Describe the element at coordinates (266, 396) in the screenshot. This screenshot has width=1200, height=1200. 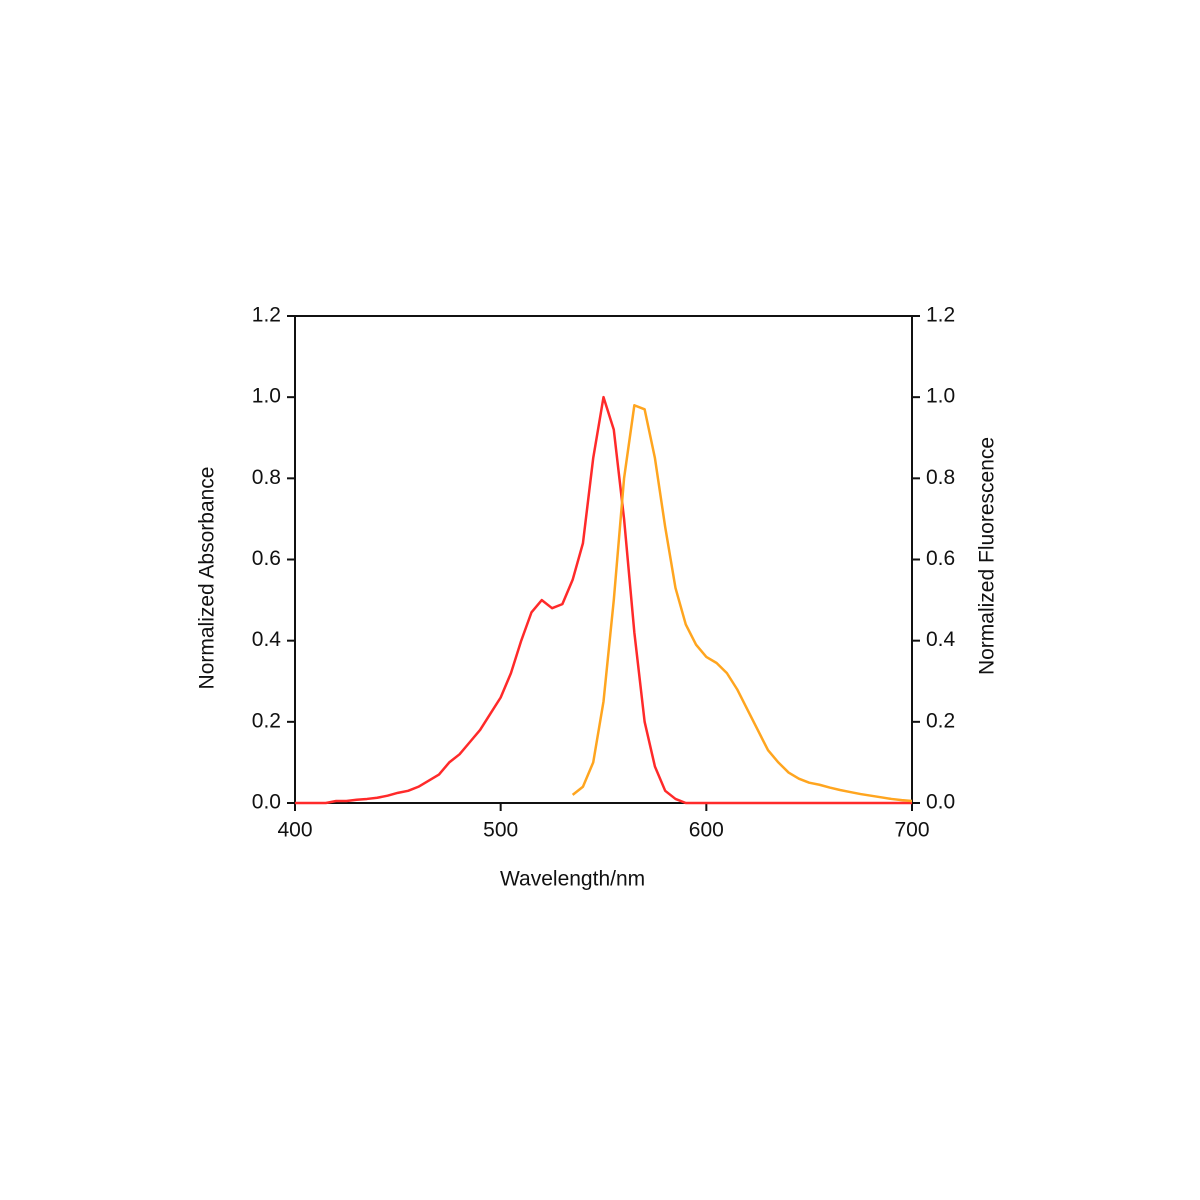
I see `y-tick-label: 1.0` at that location.